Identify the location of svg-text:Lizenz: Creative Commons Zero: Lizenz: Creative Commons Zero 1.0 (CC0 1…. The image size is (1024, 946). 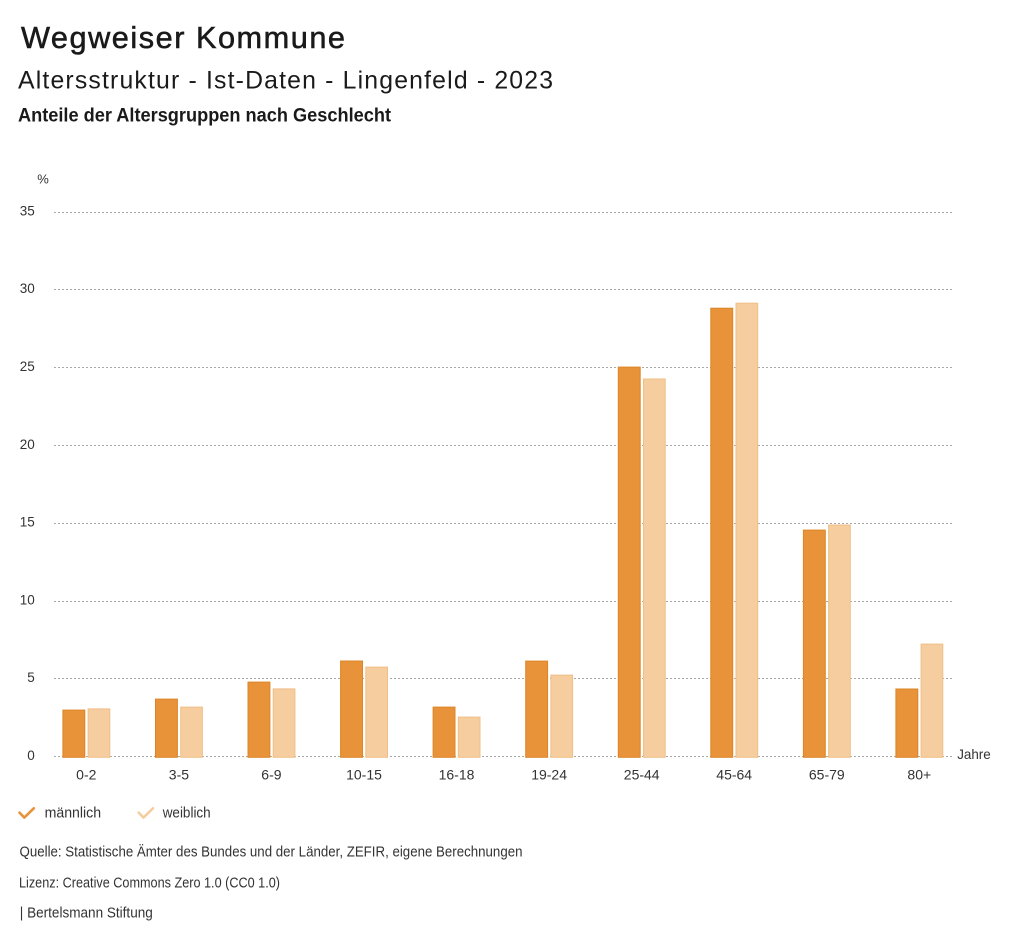
(149, 882).